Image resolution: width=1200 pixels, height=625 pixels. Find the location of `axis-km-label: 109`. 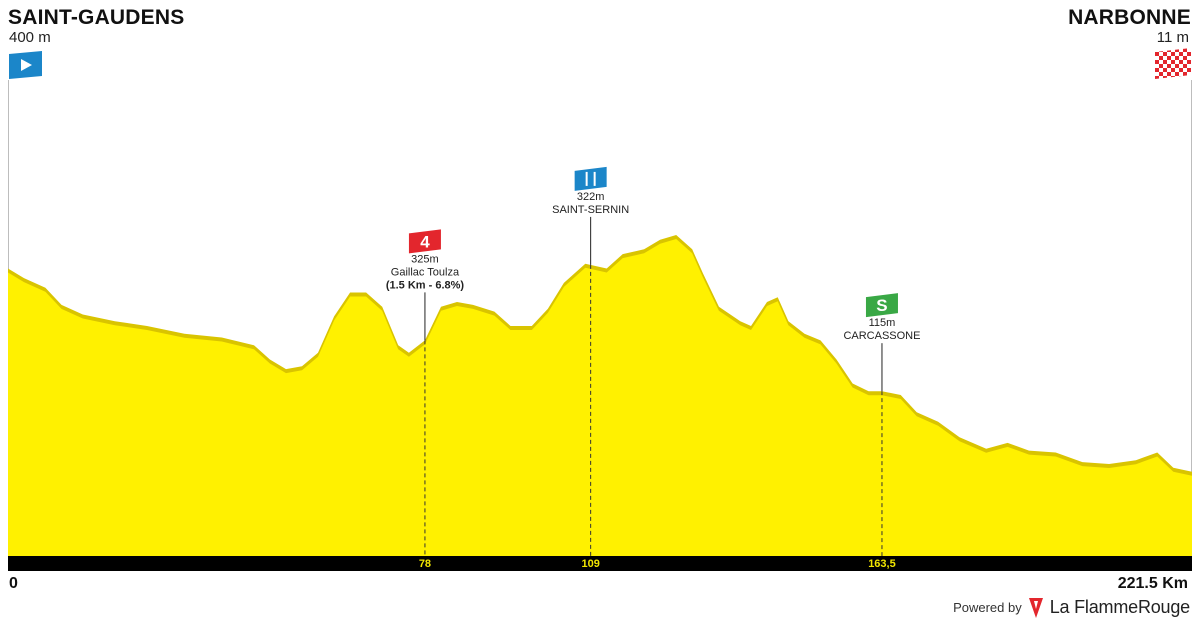

axis-km-label: 109 is located at coordinates (590, 564).